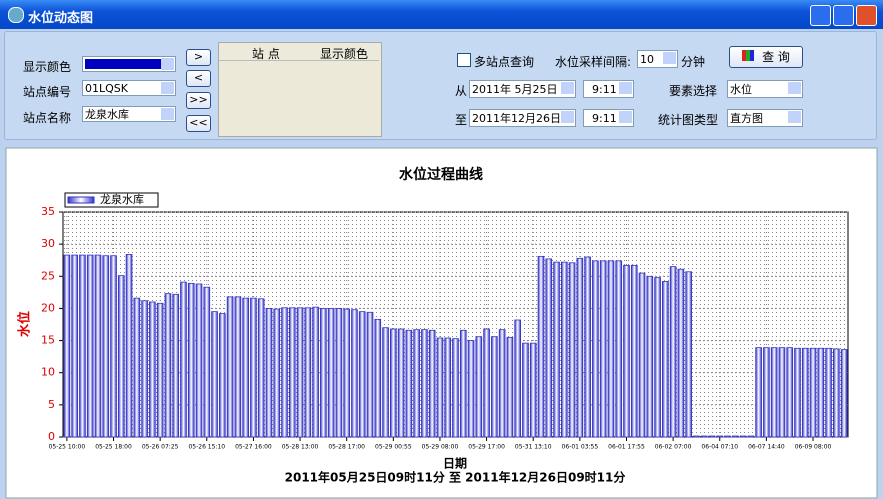 This screenshot has width=883, height=499. I want to click on chart-type-combo: 直方图, so click(765, 118).